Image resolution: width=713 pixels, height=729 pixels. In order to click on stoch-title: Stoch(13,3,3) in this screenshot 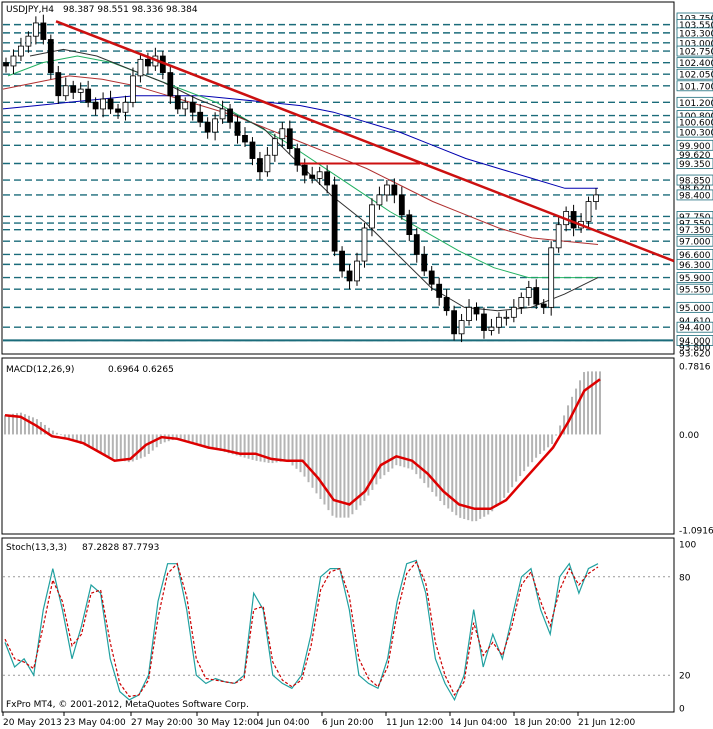, I will do `click(36, 548)`.